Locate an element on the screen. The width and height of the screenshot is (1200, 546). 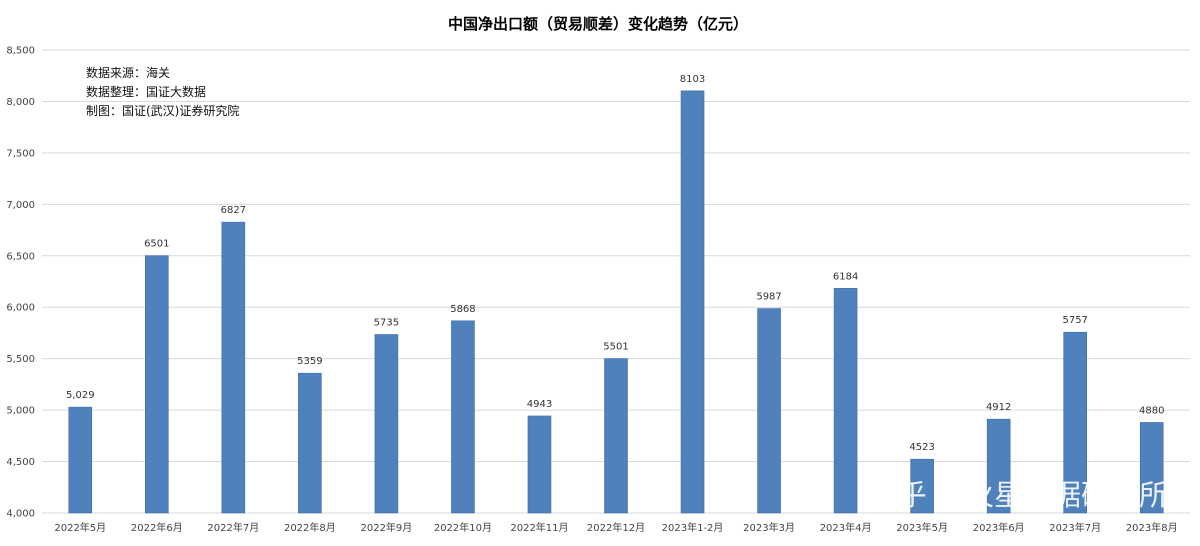
chart-title: 中国净出口额（贸易顺差）变化趋势（亿元） is located at coordinates (598, 24).